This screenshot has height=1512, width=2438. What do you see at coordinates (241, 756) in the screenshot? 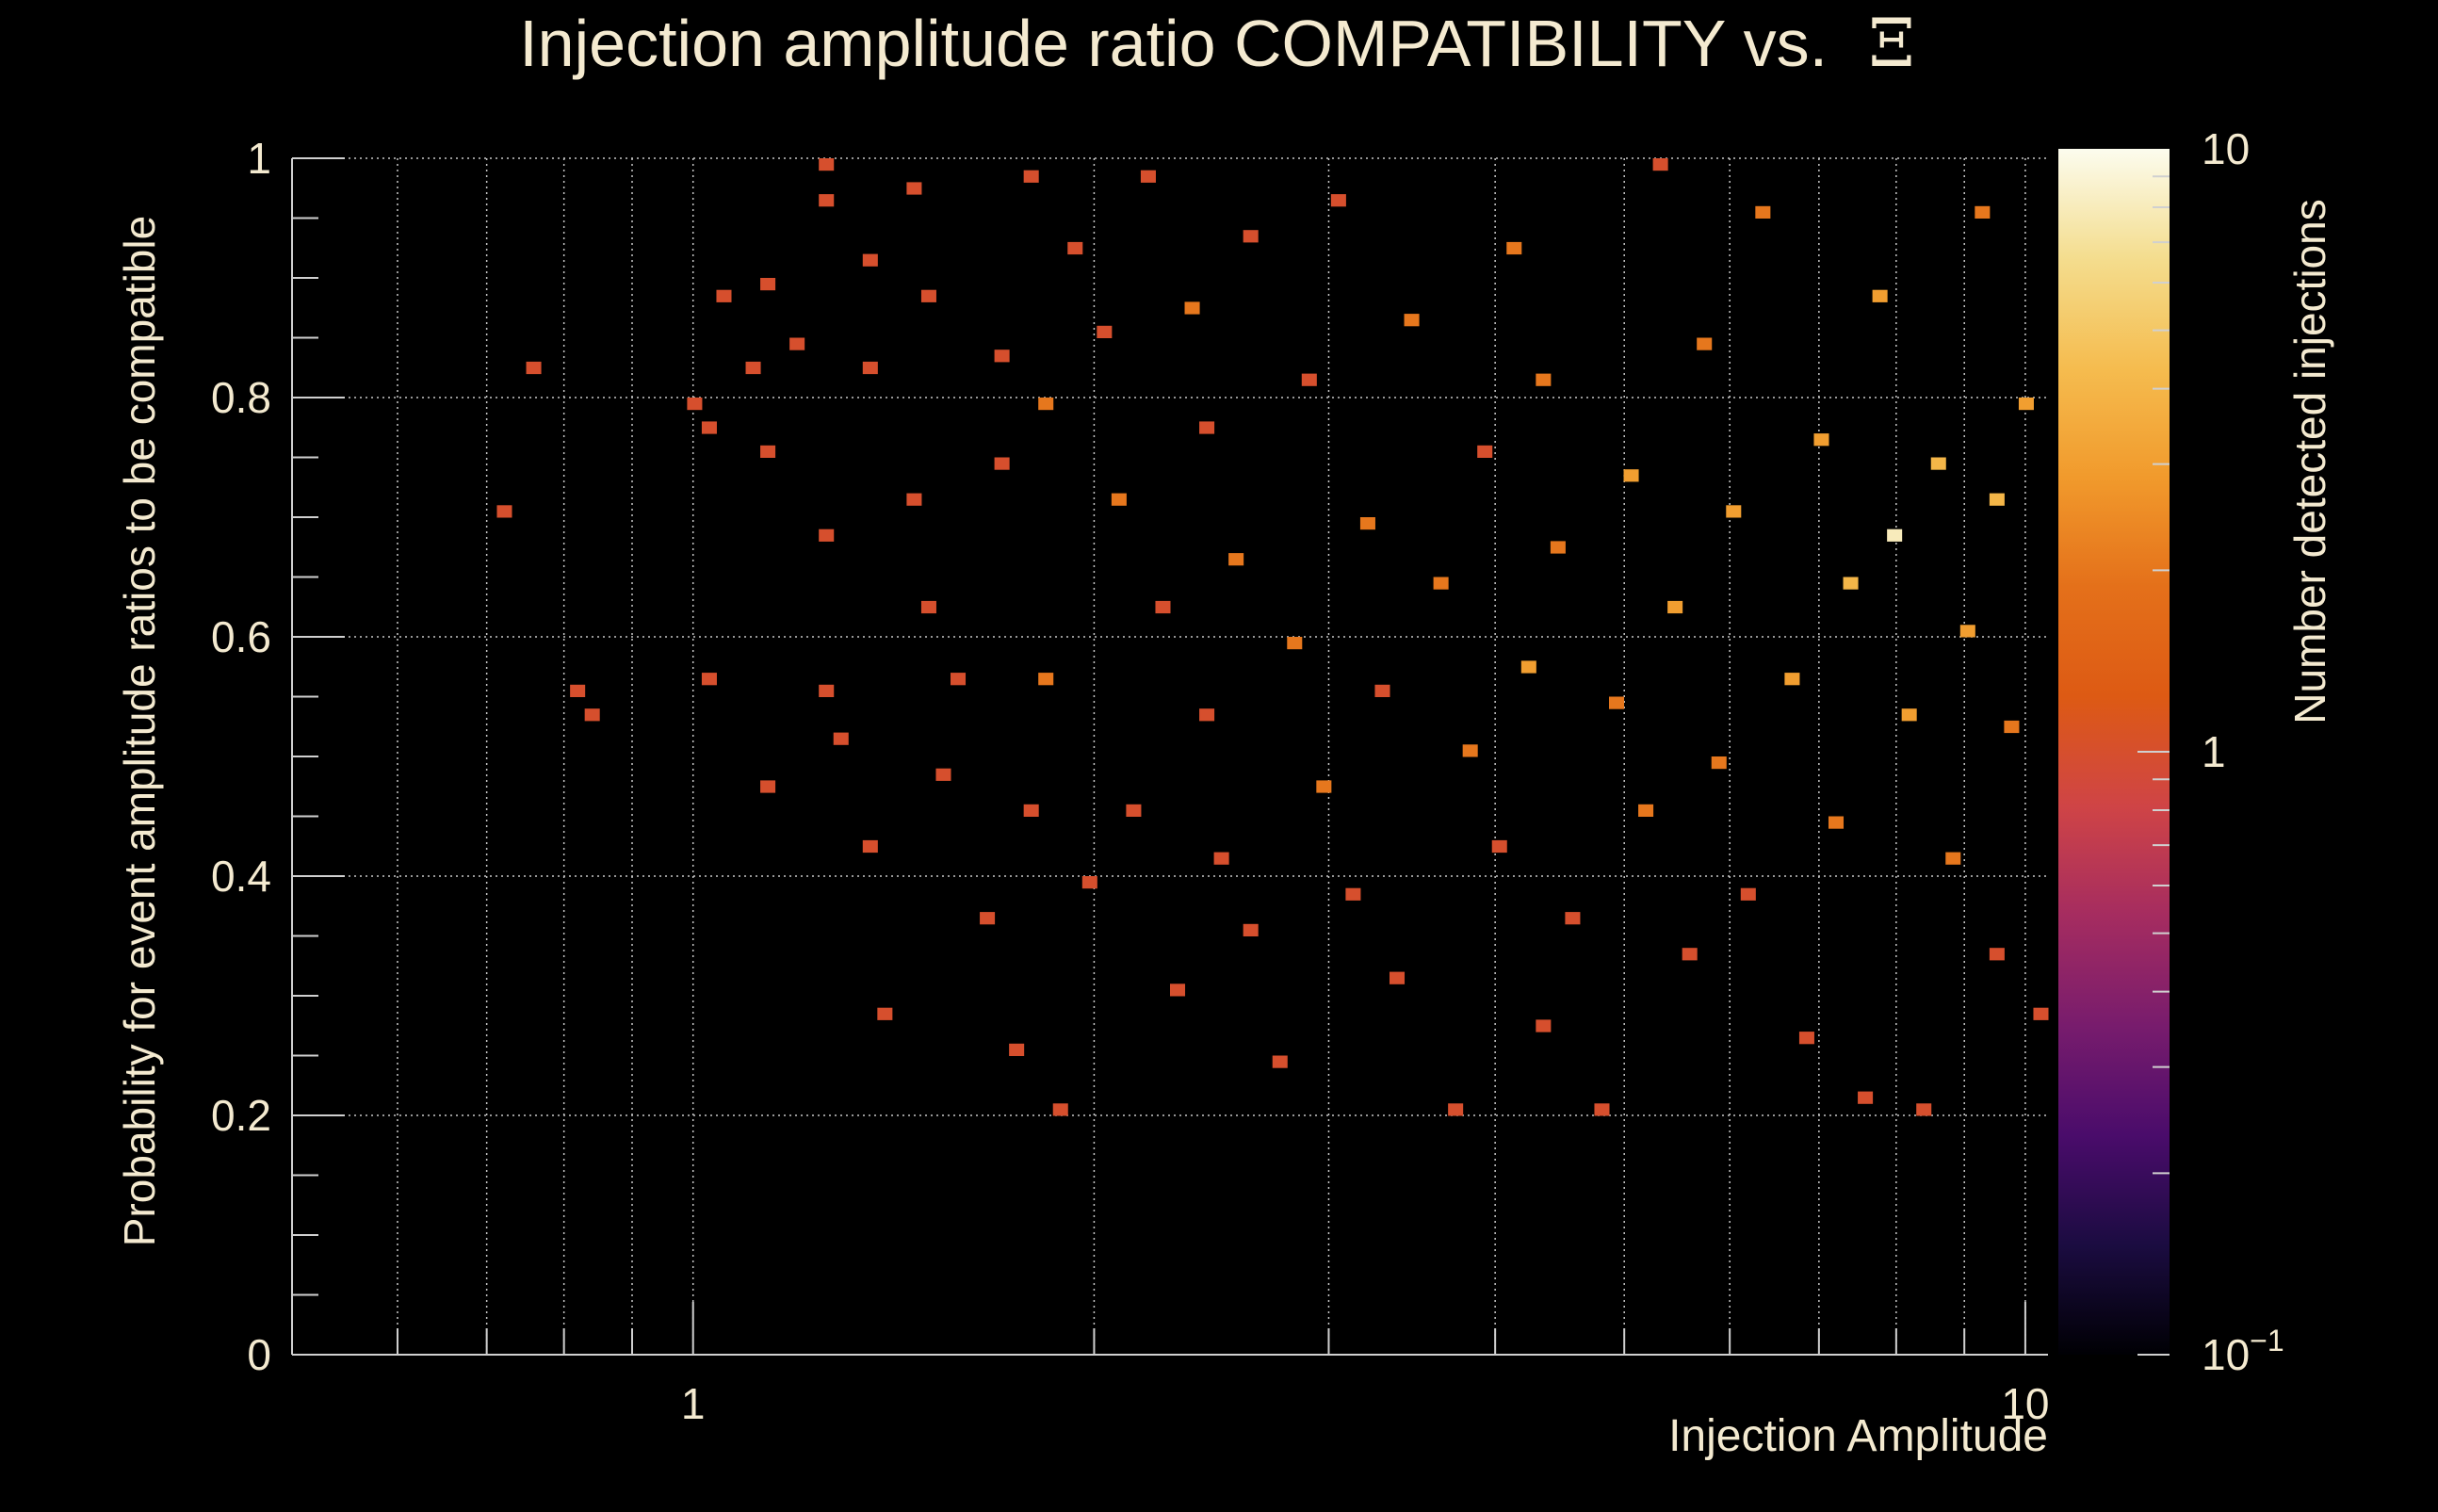
I see `y-tick-labels: 0 0.2 0.4 0.6 0.8 1` at bounding box center [241, 756].